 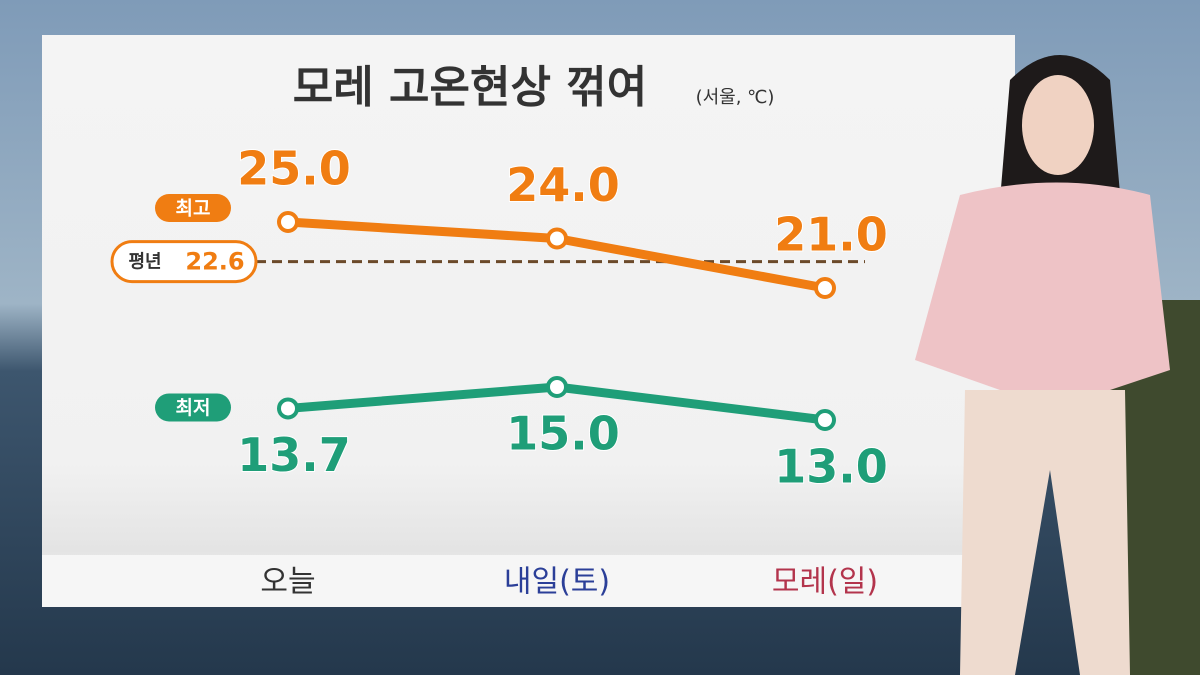 What do you see at coordinates (294, 455) in the screenshot?
I see `data-label: 13.7` at bounding box center [294, 455].